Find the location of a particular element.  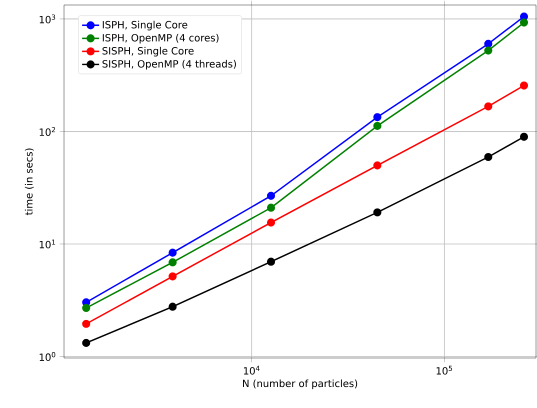

y-axis-title: time (in secs) is located at coordinates (29, 182).